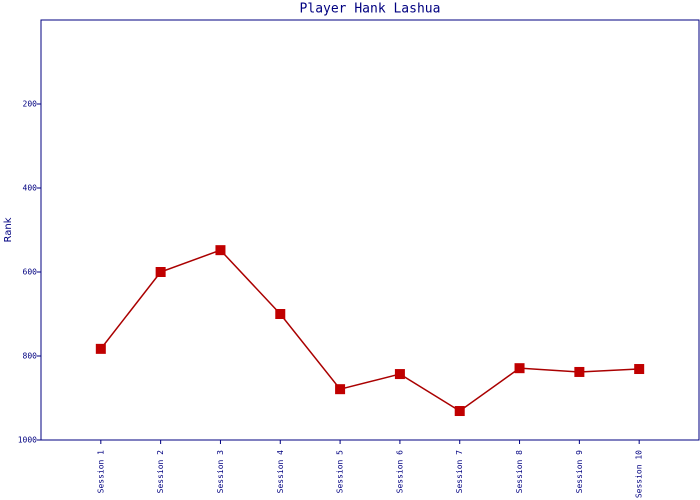 The height and width of the screenshot is (500, 700). Describe the element at coordinates (579, 472) in the screenshot. I see `x-tick-label: Session 9` at that location.